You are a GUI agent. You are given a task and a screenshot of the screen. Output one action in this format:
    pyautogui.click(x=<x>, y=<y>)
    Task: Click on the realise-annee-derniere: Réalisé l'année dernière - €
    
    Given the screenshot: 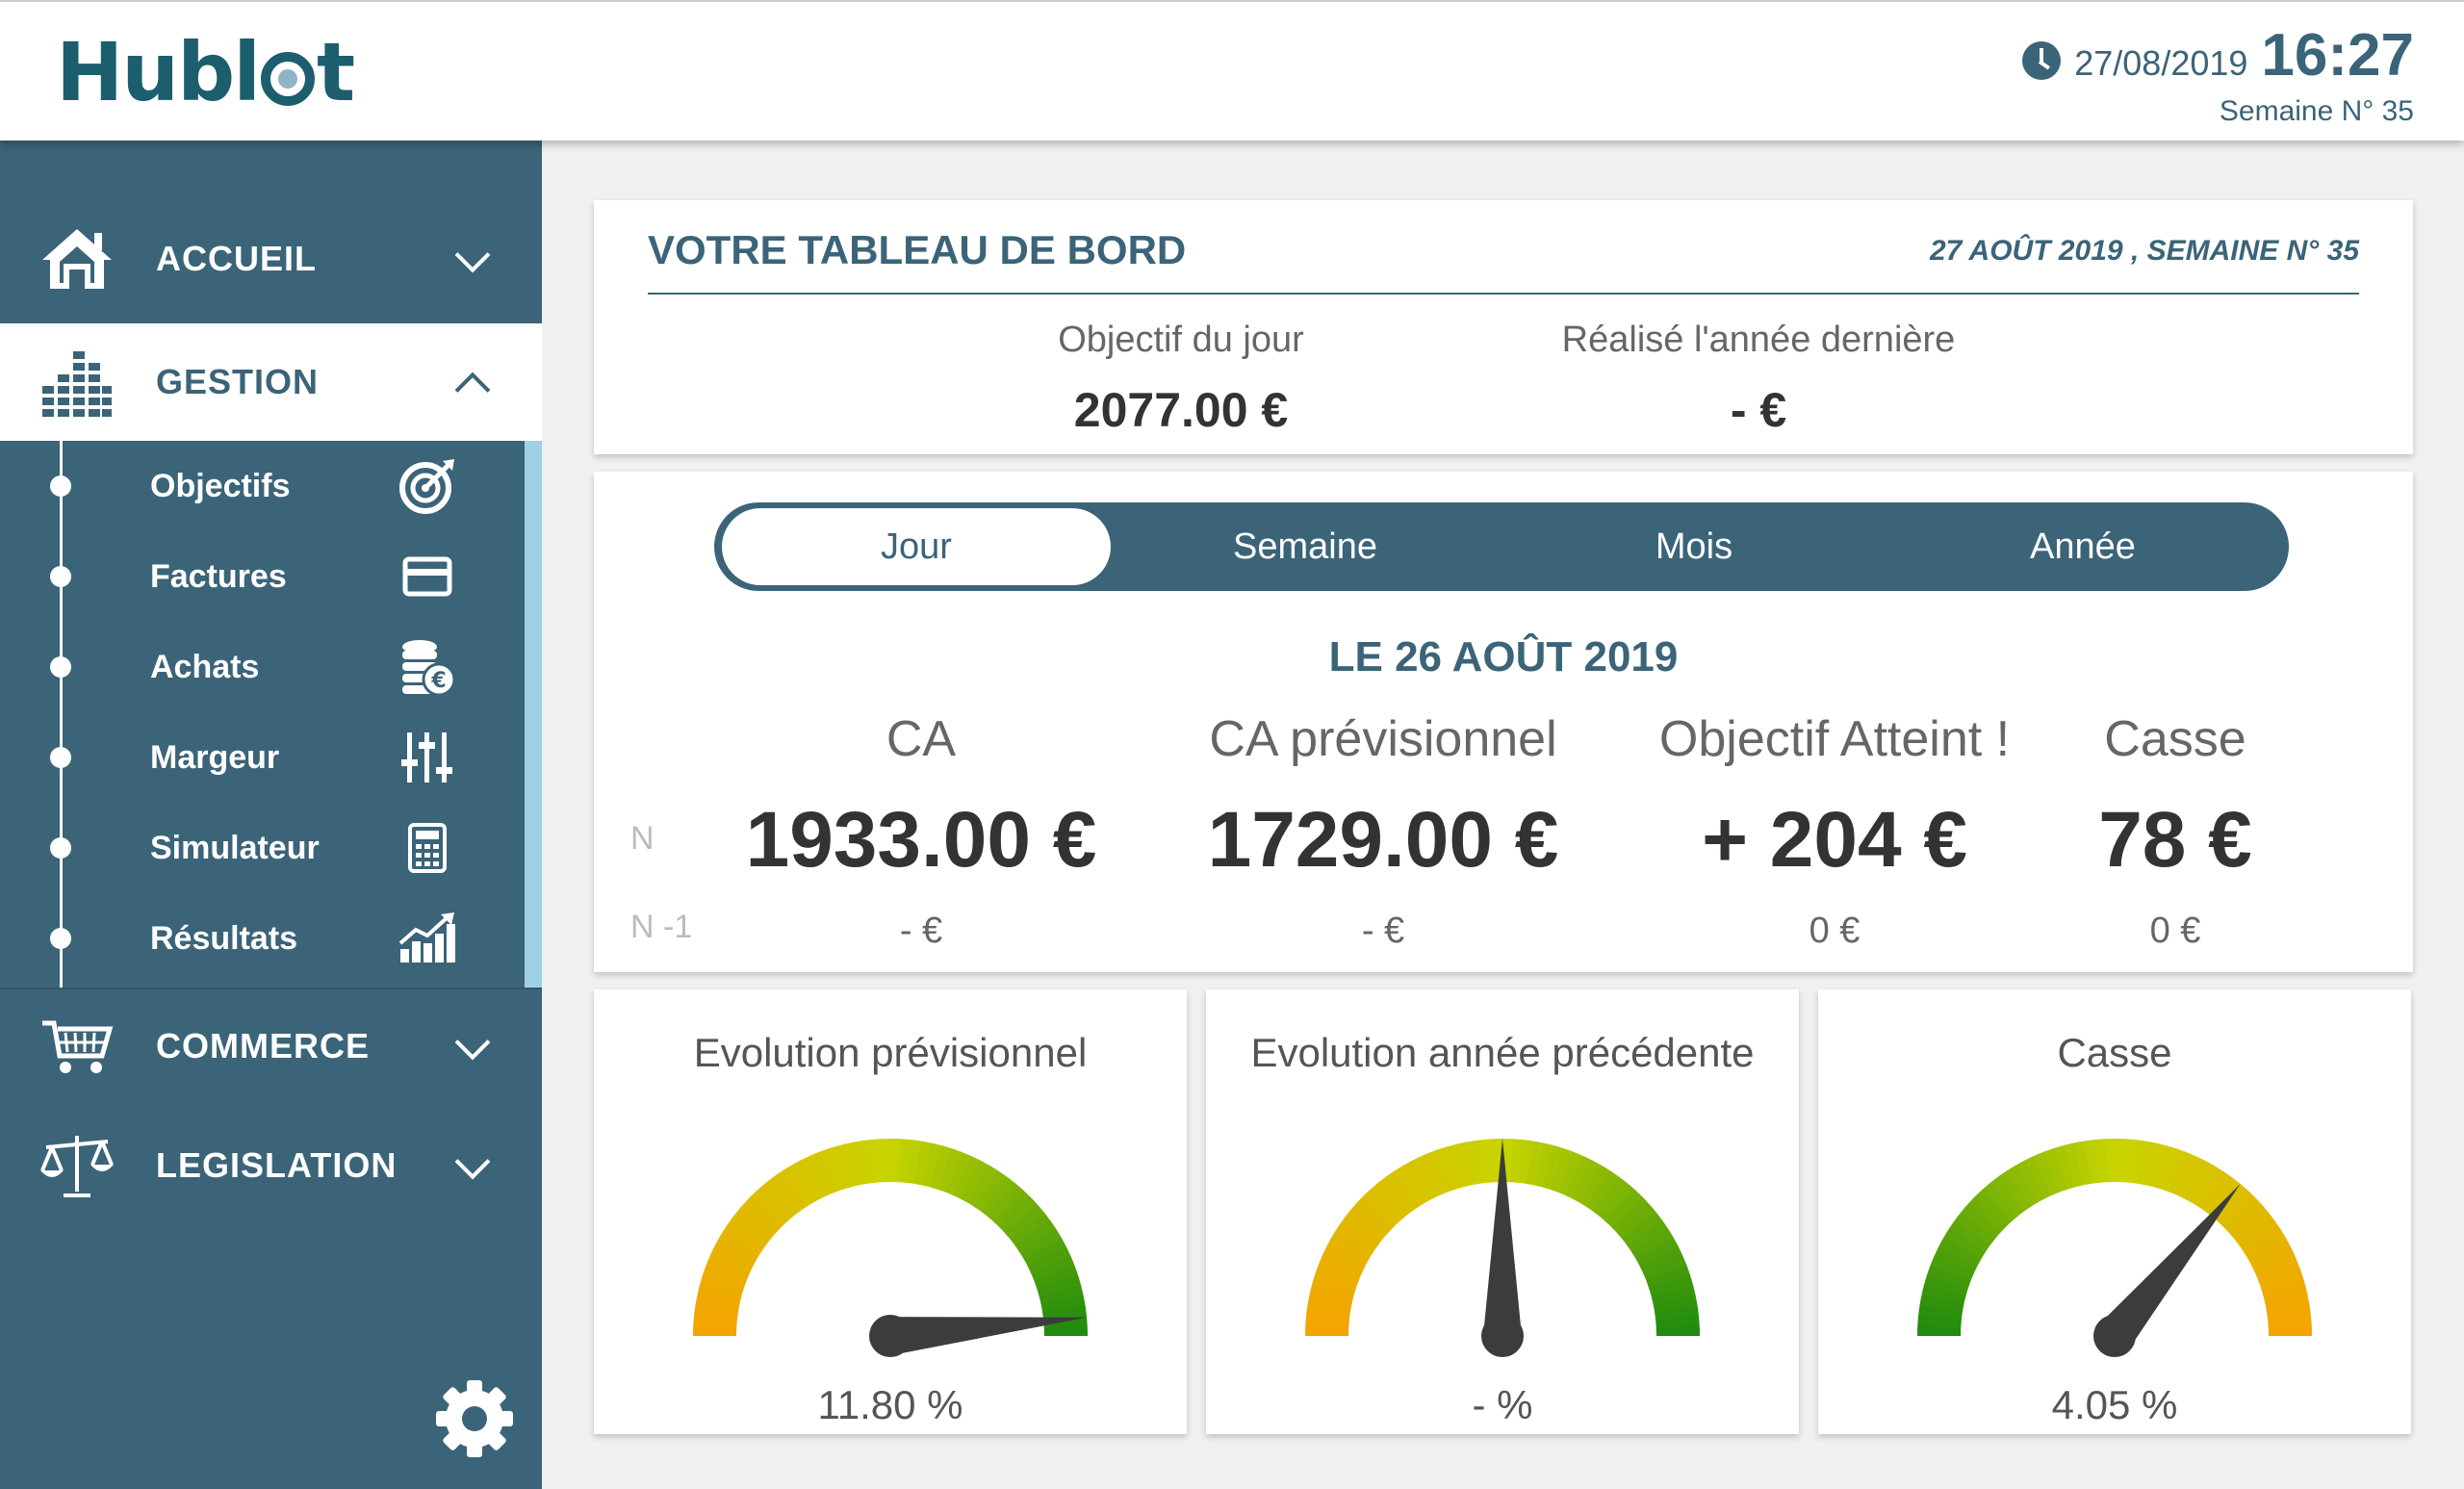 What is the action you would take?
    pyautogui.click(x=1758, y=379)
    